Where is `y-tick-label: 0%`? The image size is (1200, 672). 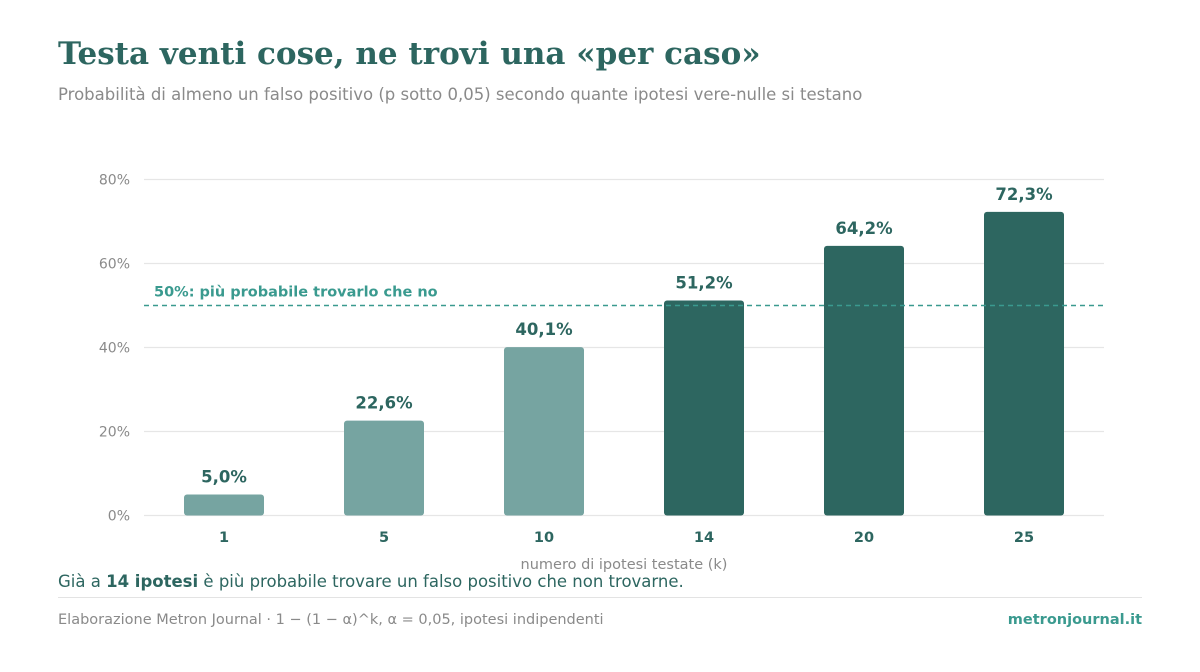
y-tick-label: 0% is located at coordinates (119, 517).